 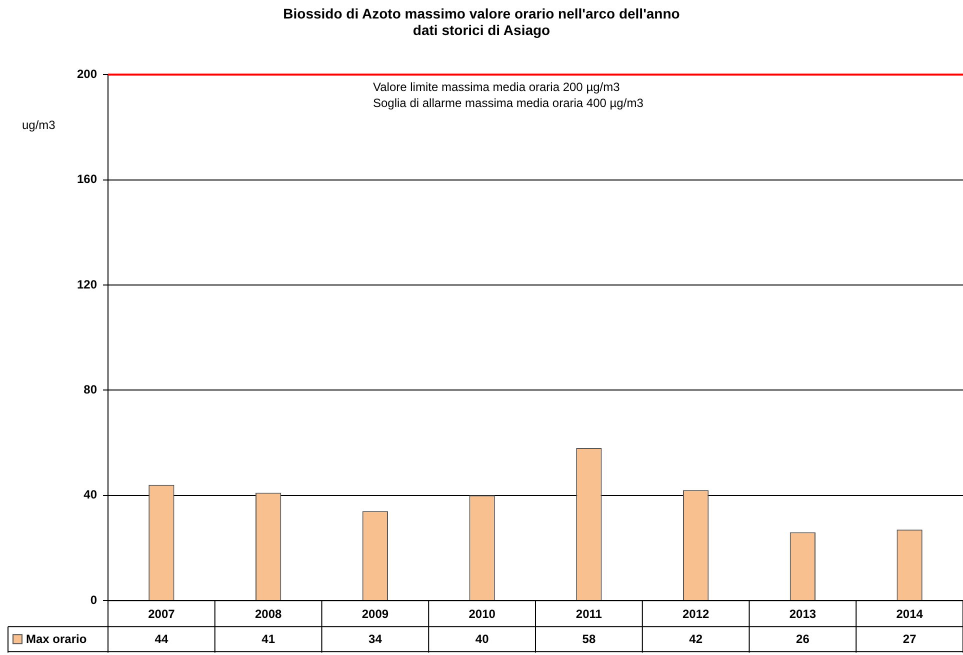 What do you see at coordinates (87, 179) in the screenshot?
I see `y-tick-label: 160` at bounding box center [87, 179].